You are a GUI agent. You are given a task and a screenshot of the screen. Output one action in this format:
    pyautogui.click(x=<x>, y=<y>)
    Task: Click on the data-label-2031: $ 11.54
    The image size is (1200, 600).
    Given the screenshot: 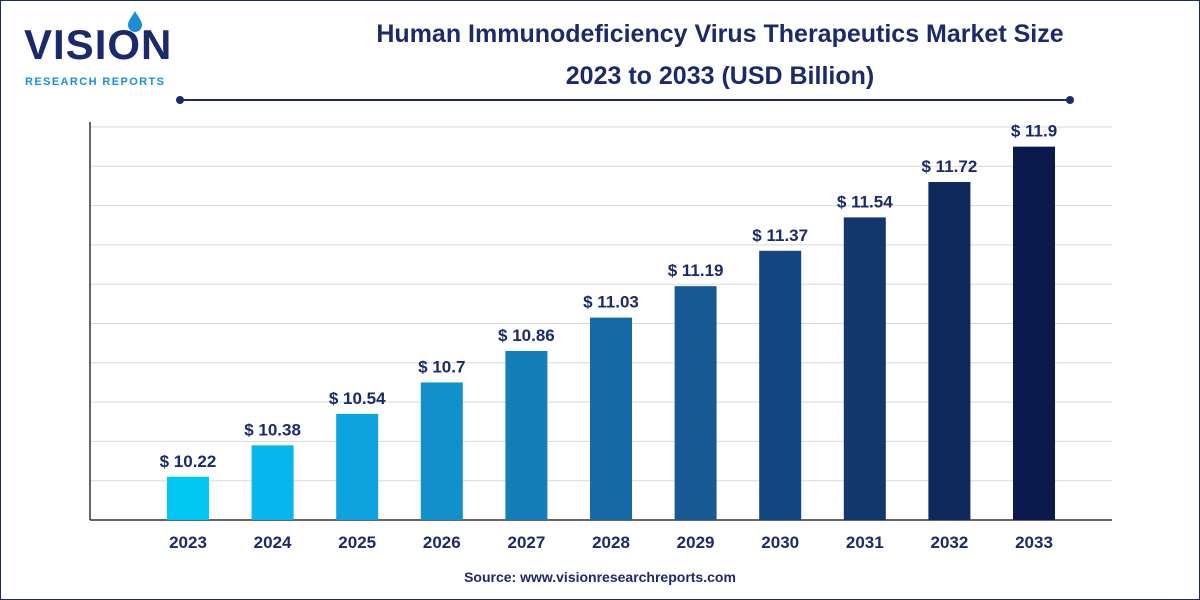 What is the action you would take?
    pyautogui.click(x=865, y=201)
    